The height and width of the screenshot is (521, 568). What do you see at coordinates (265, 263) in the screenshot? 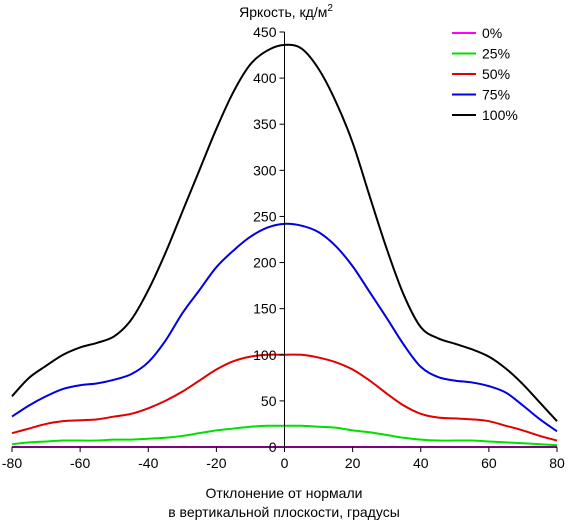
I see `y-tick-label: 200` at bounding box center [265, 263].